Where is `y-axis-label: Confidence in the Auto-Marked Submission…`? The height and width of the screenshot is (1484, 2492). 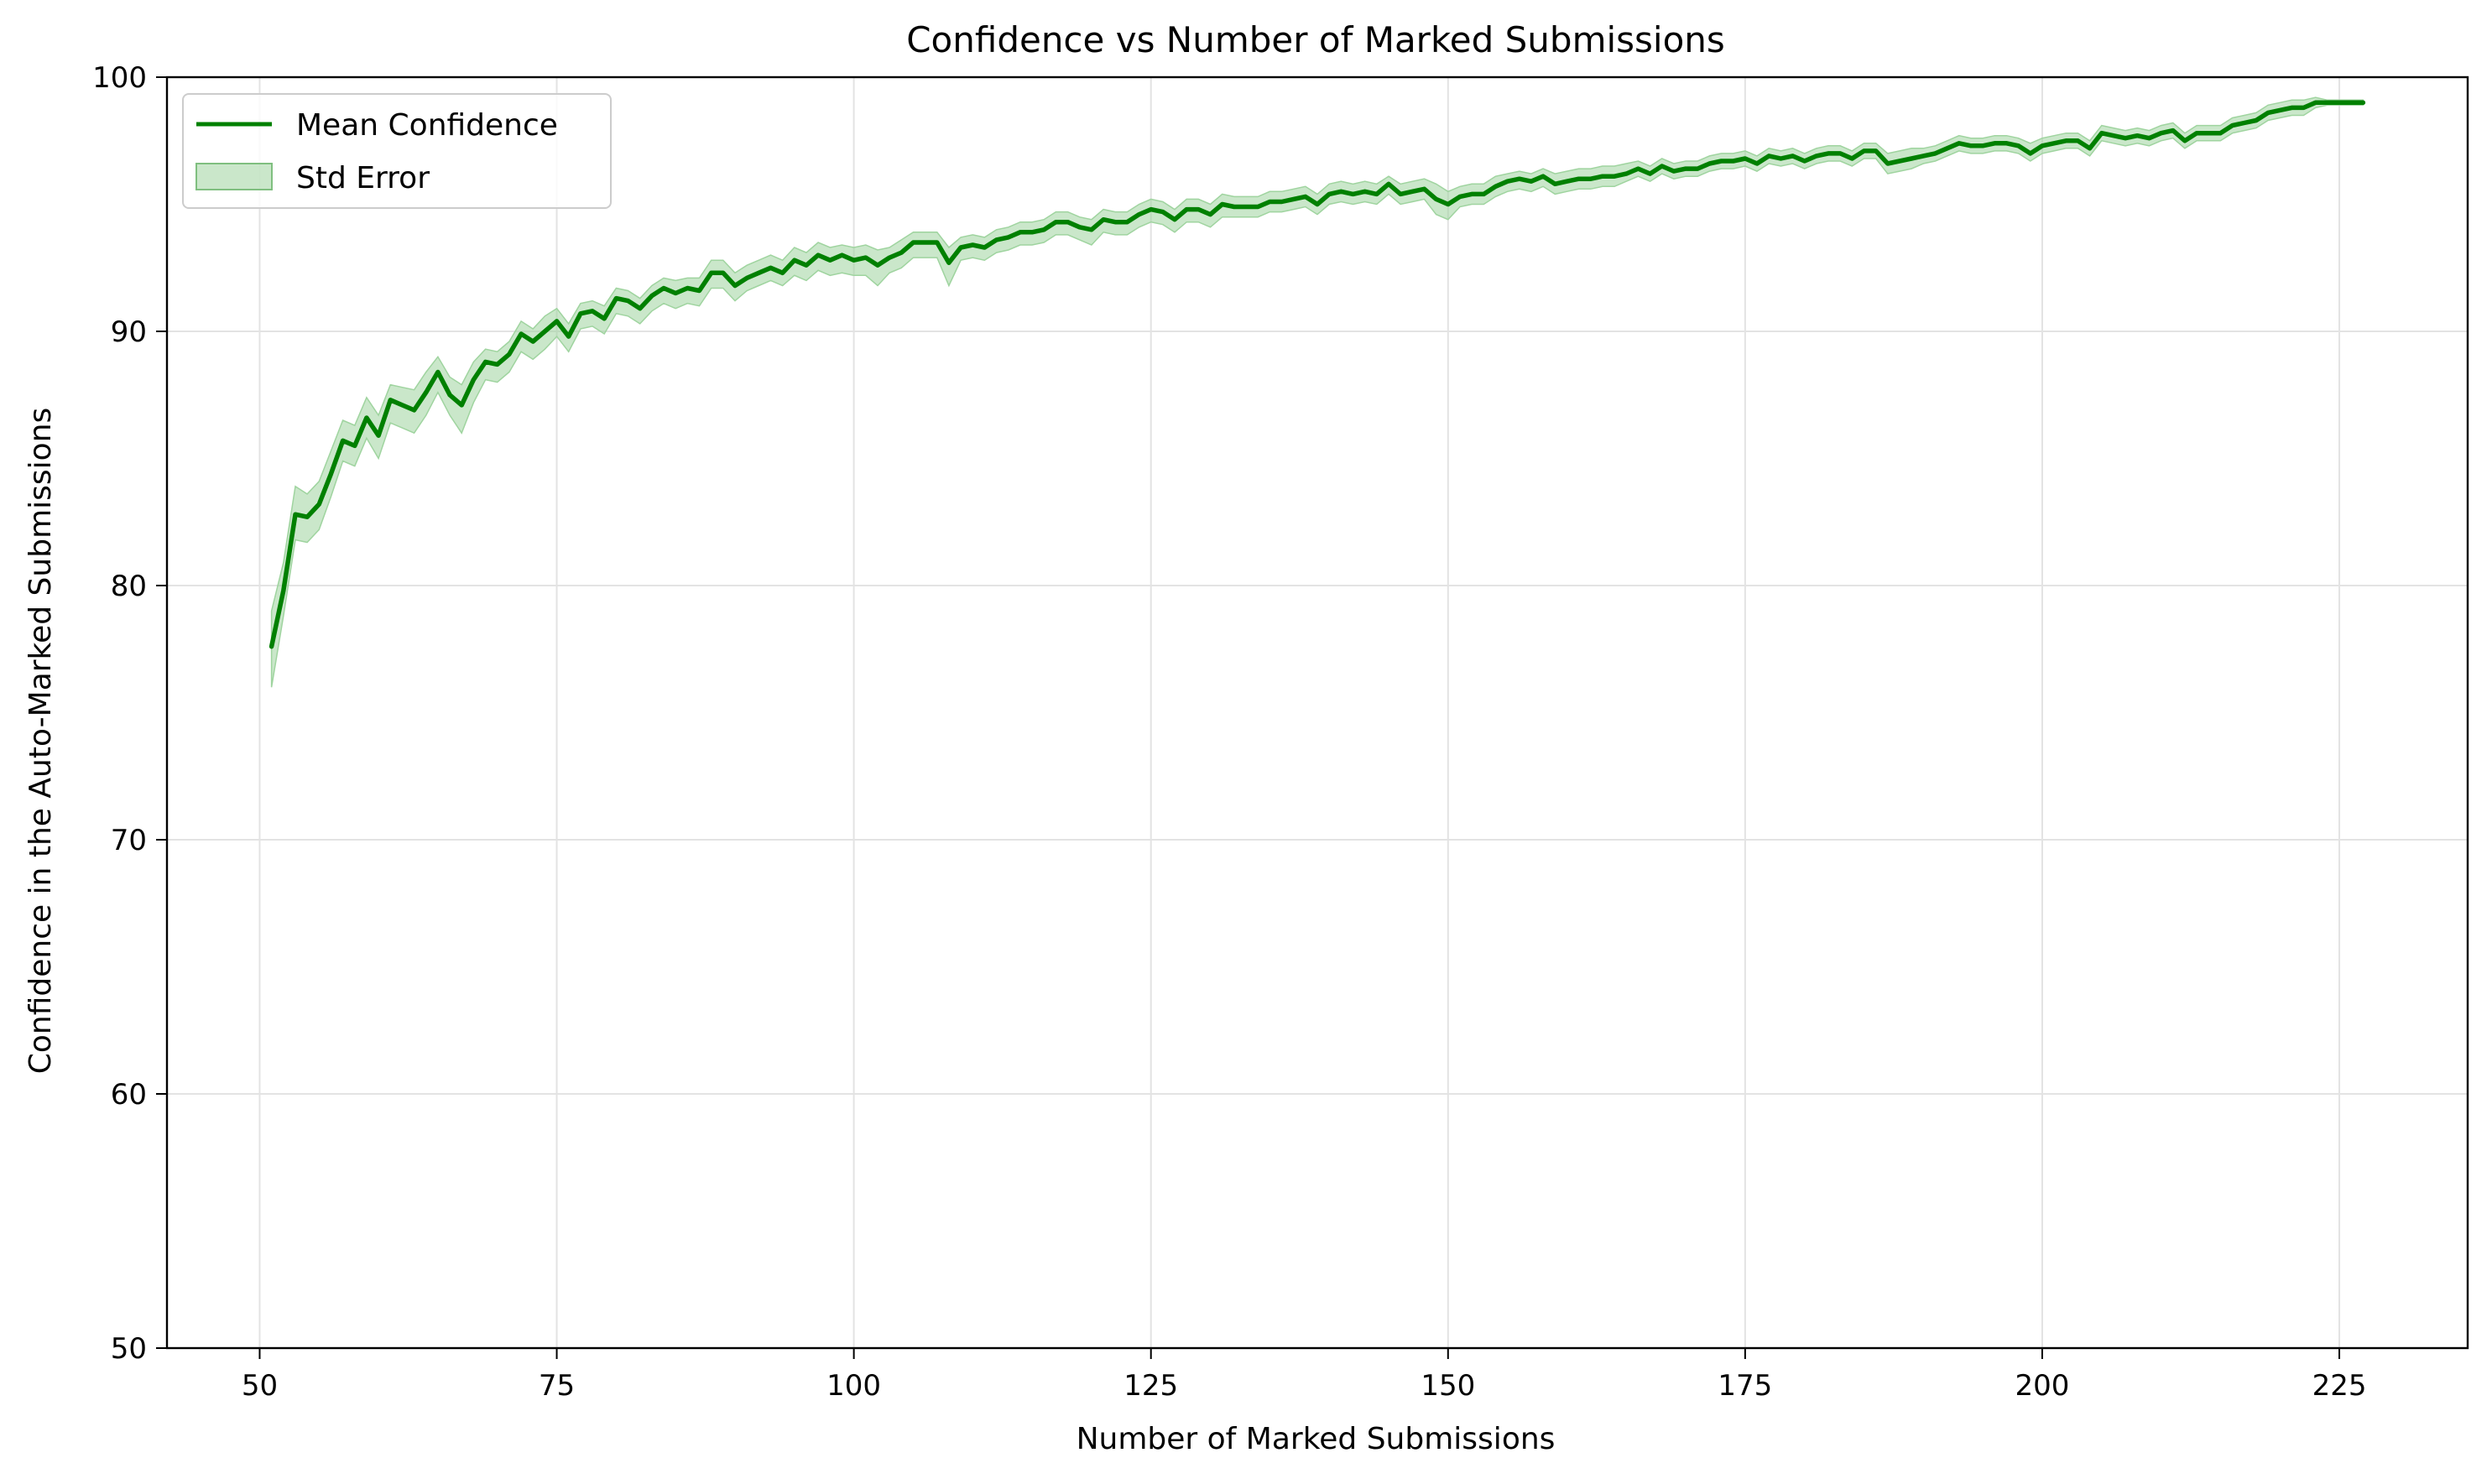
y-axis-label: Confidence in the Auto-Marked Submission… is located at coordinates (40, 741).